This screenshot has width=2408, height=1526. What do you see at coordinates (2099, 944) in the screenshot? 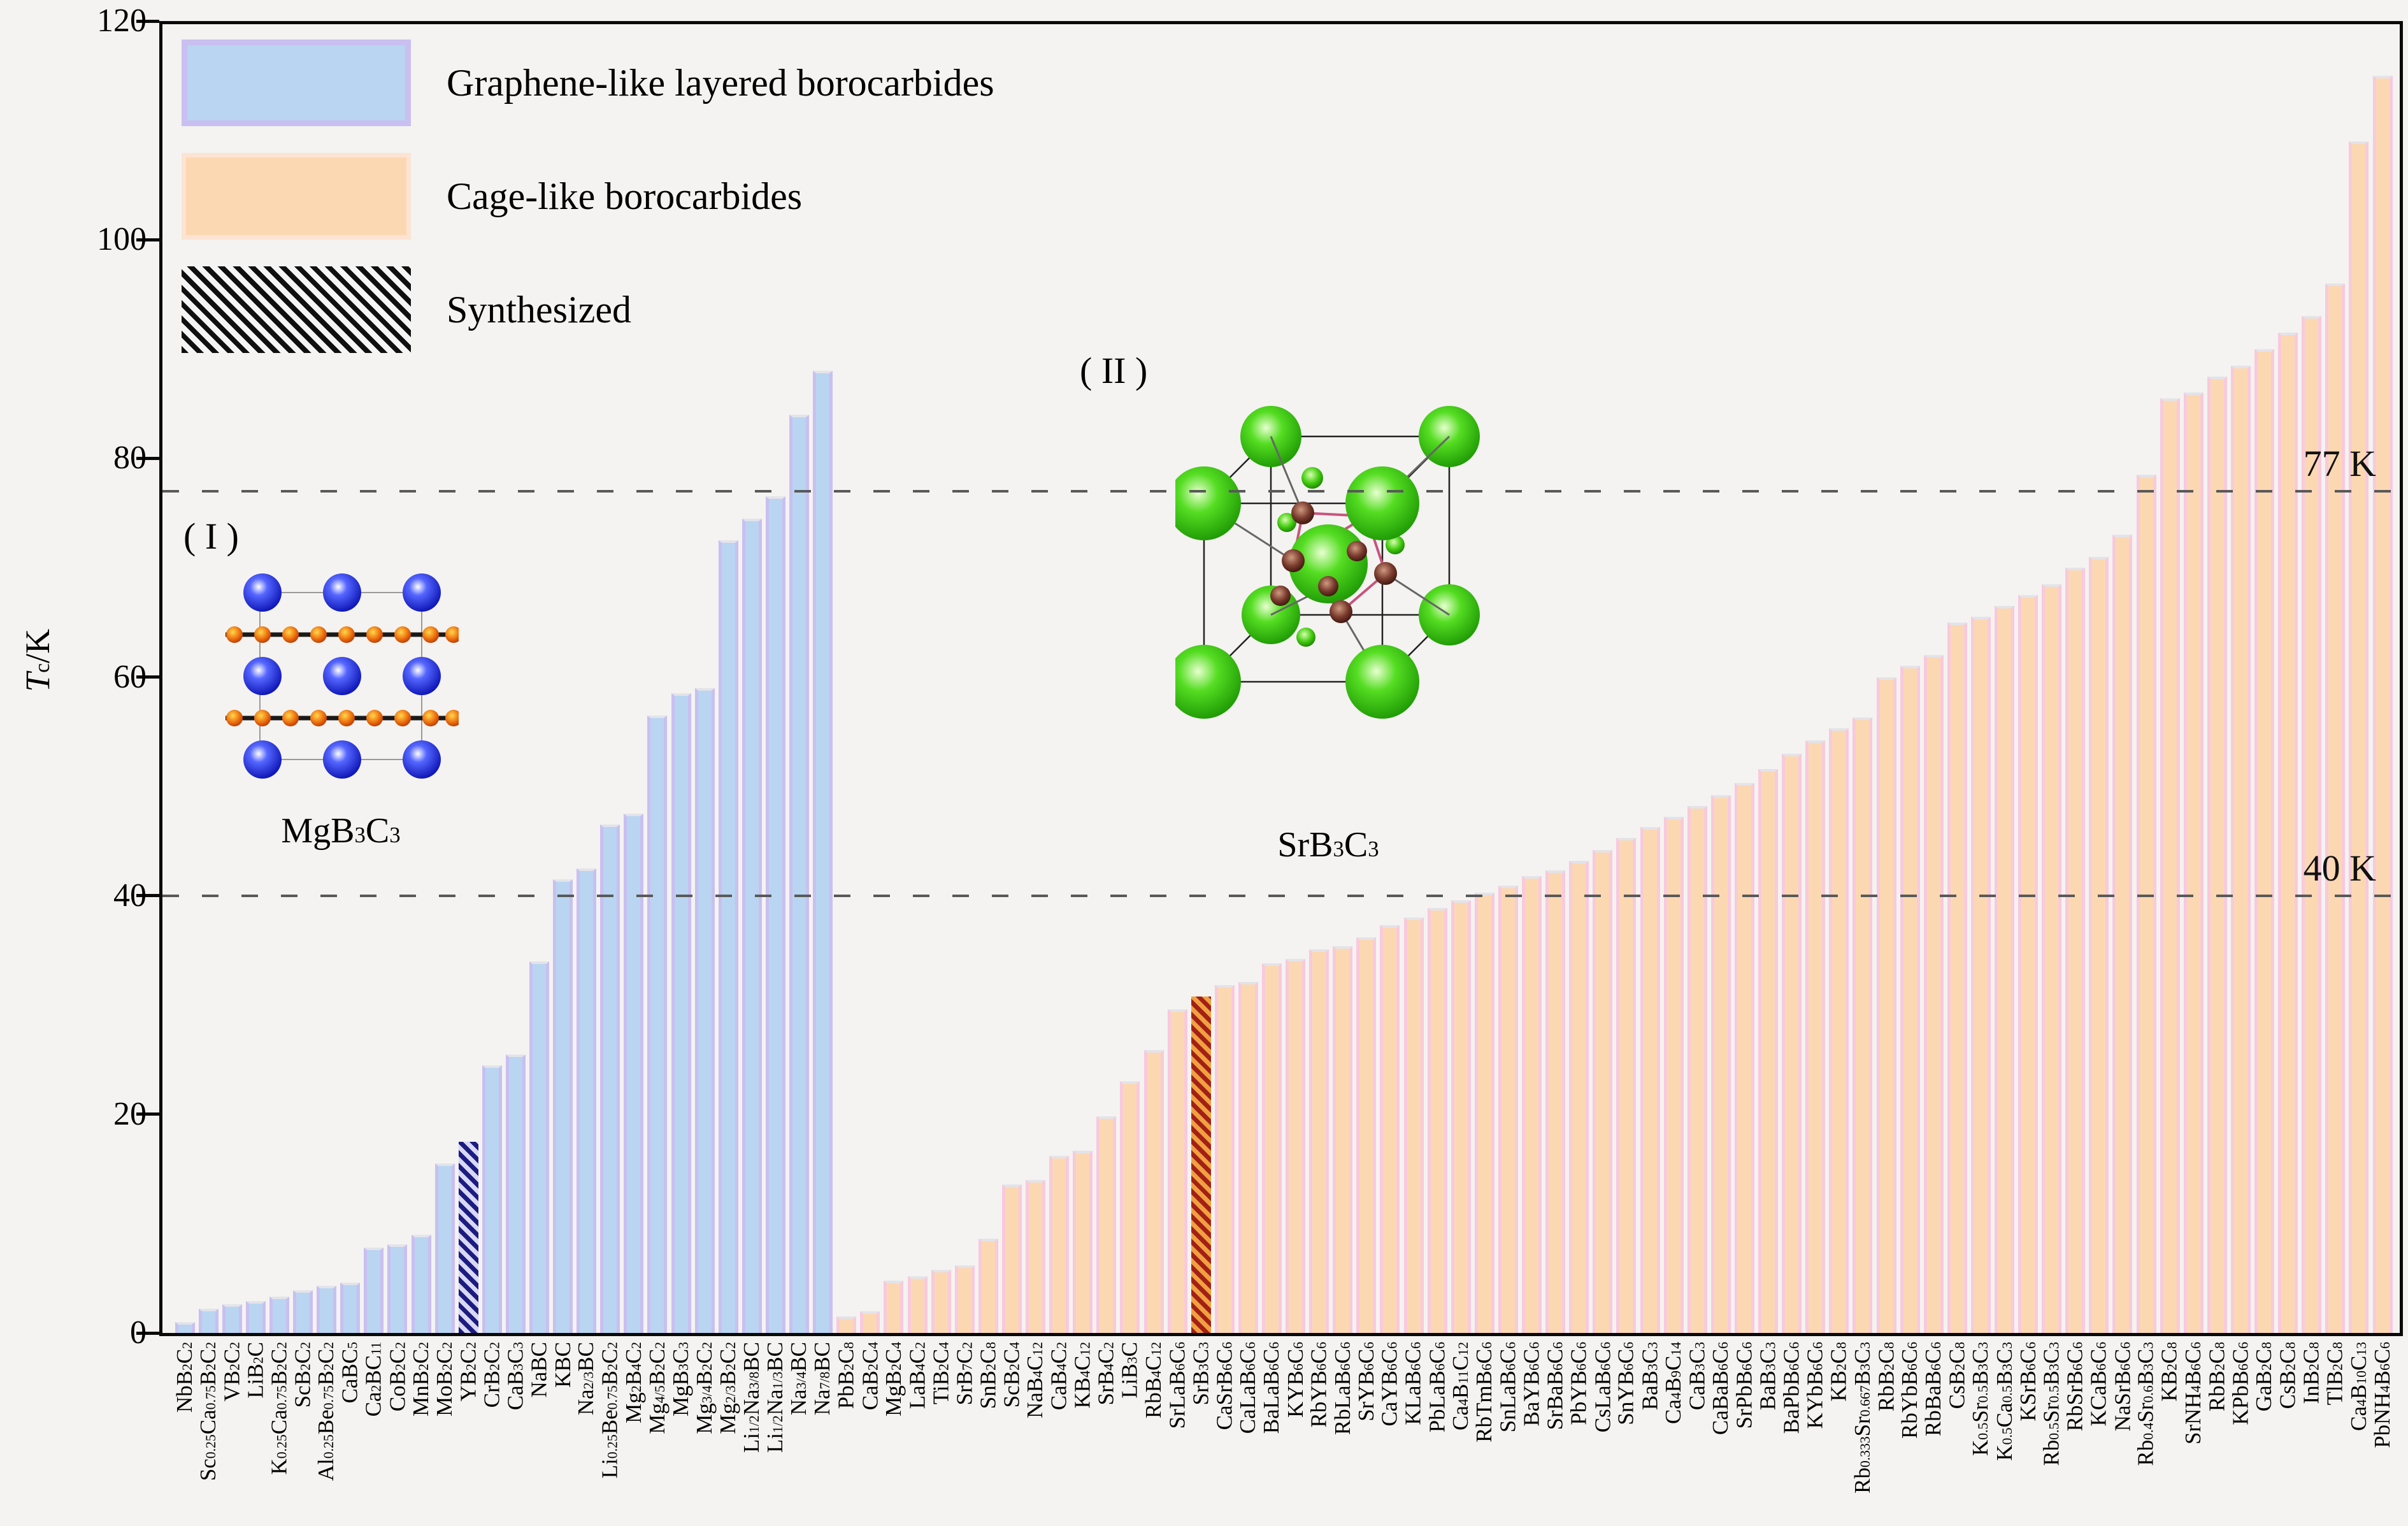
I see `bar-KCaB6C6` at bounding box center [2099, 944].